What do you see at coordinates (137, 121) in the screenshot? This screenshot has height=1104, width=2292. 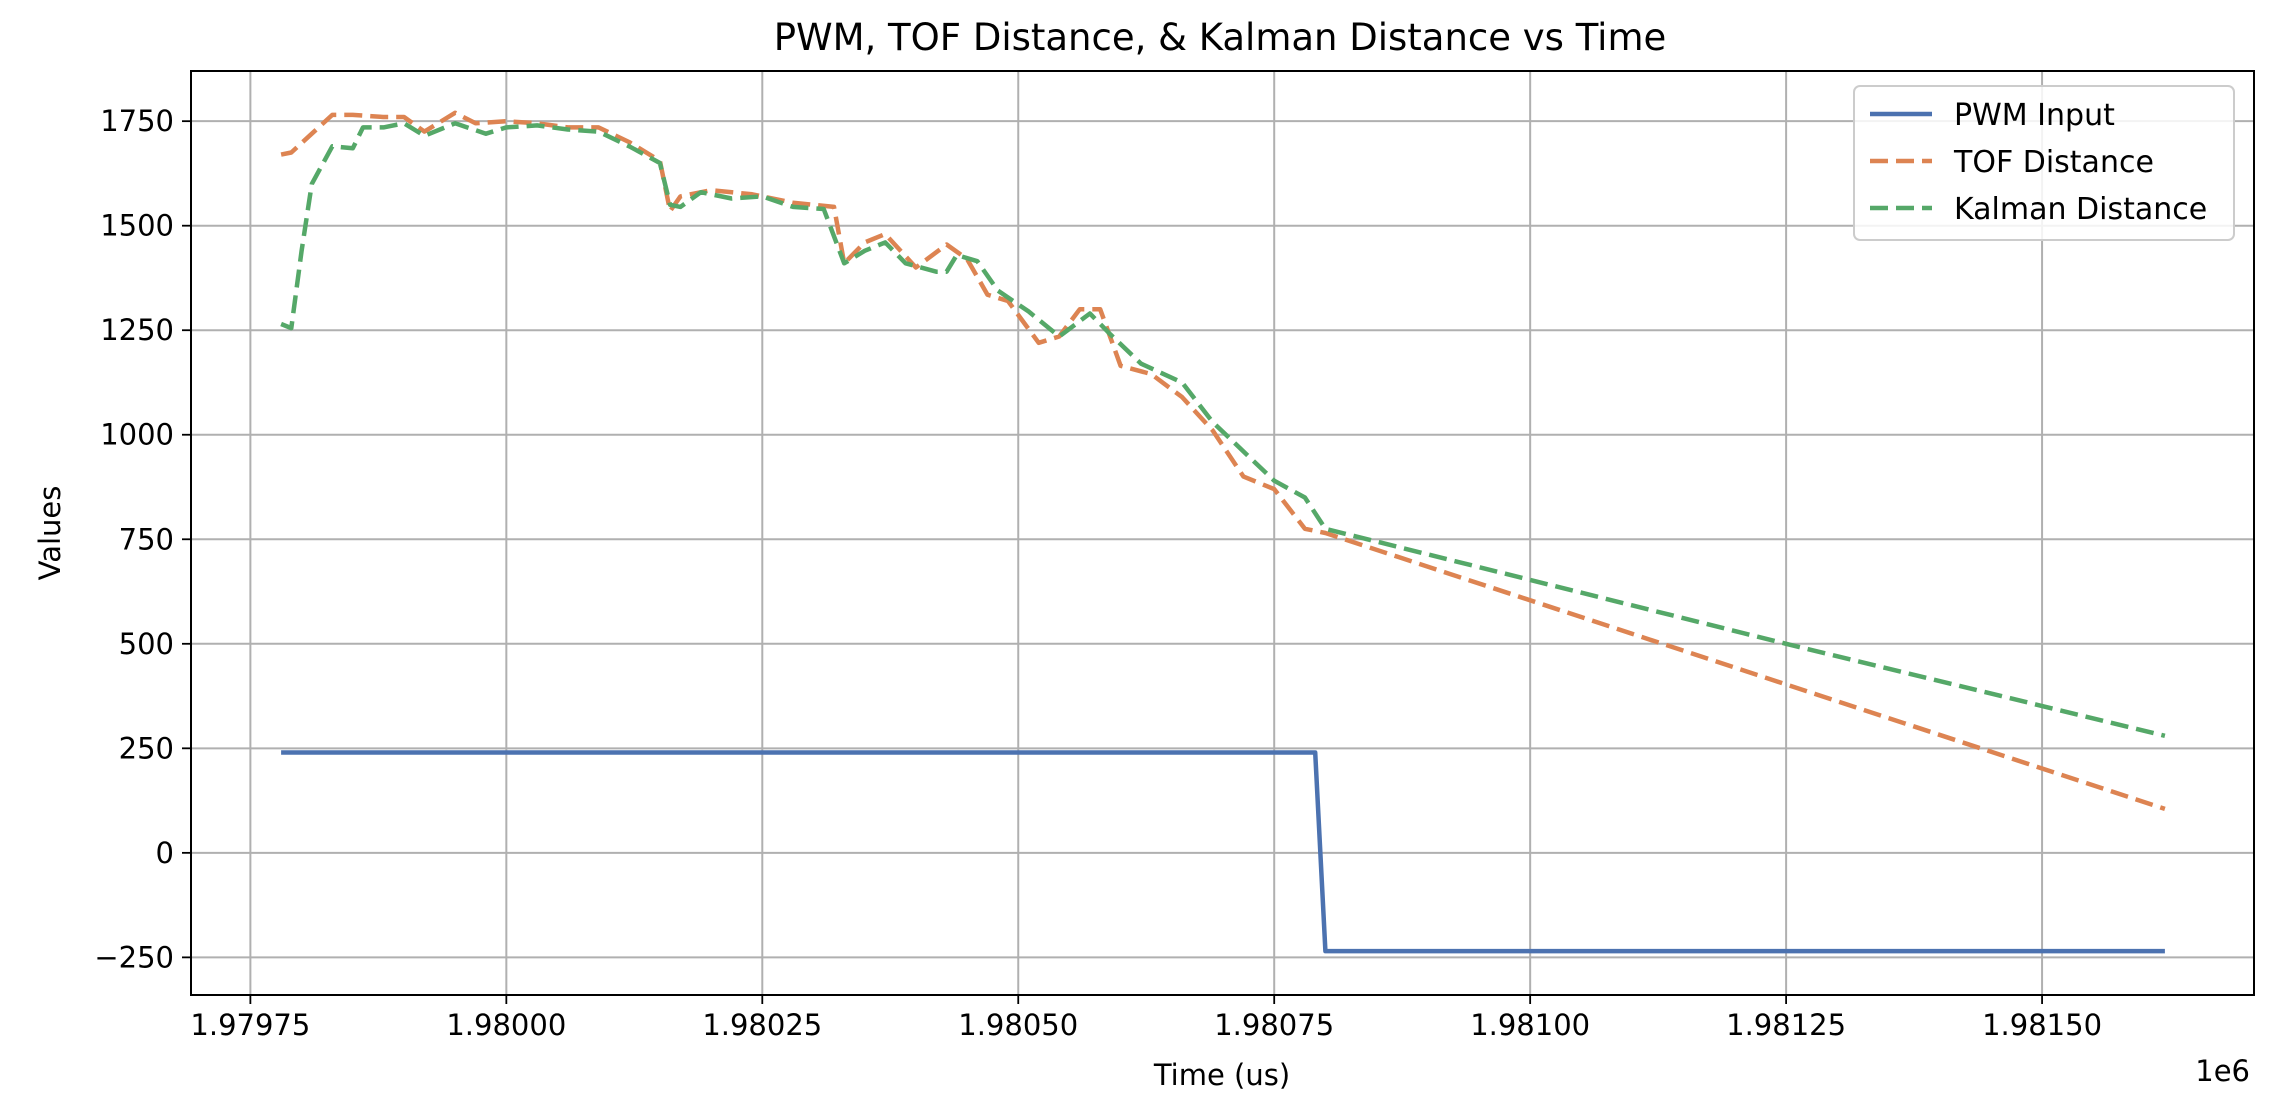 I see `y-tick-label: 1750` at bounding box center [137, 121].